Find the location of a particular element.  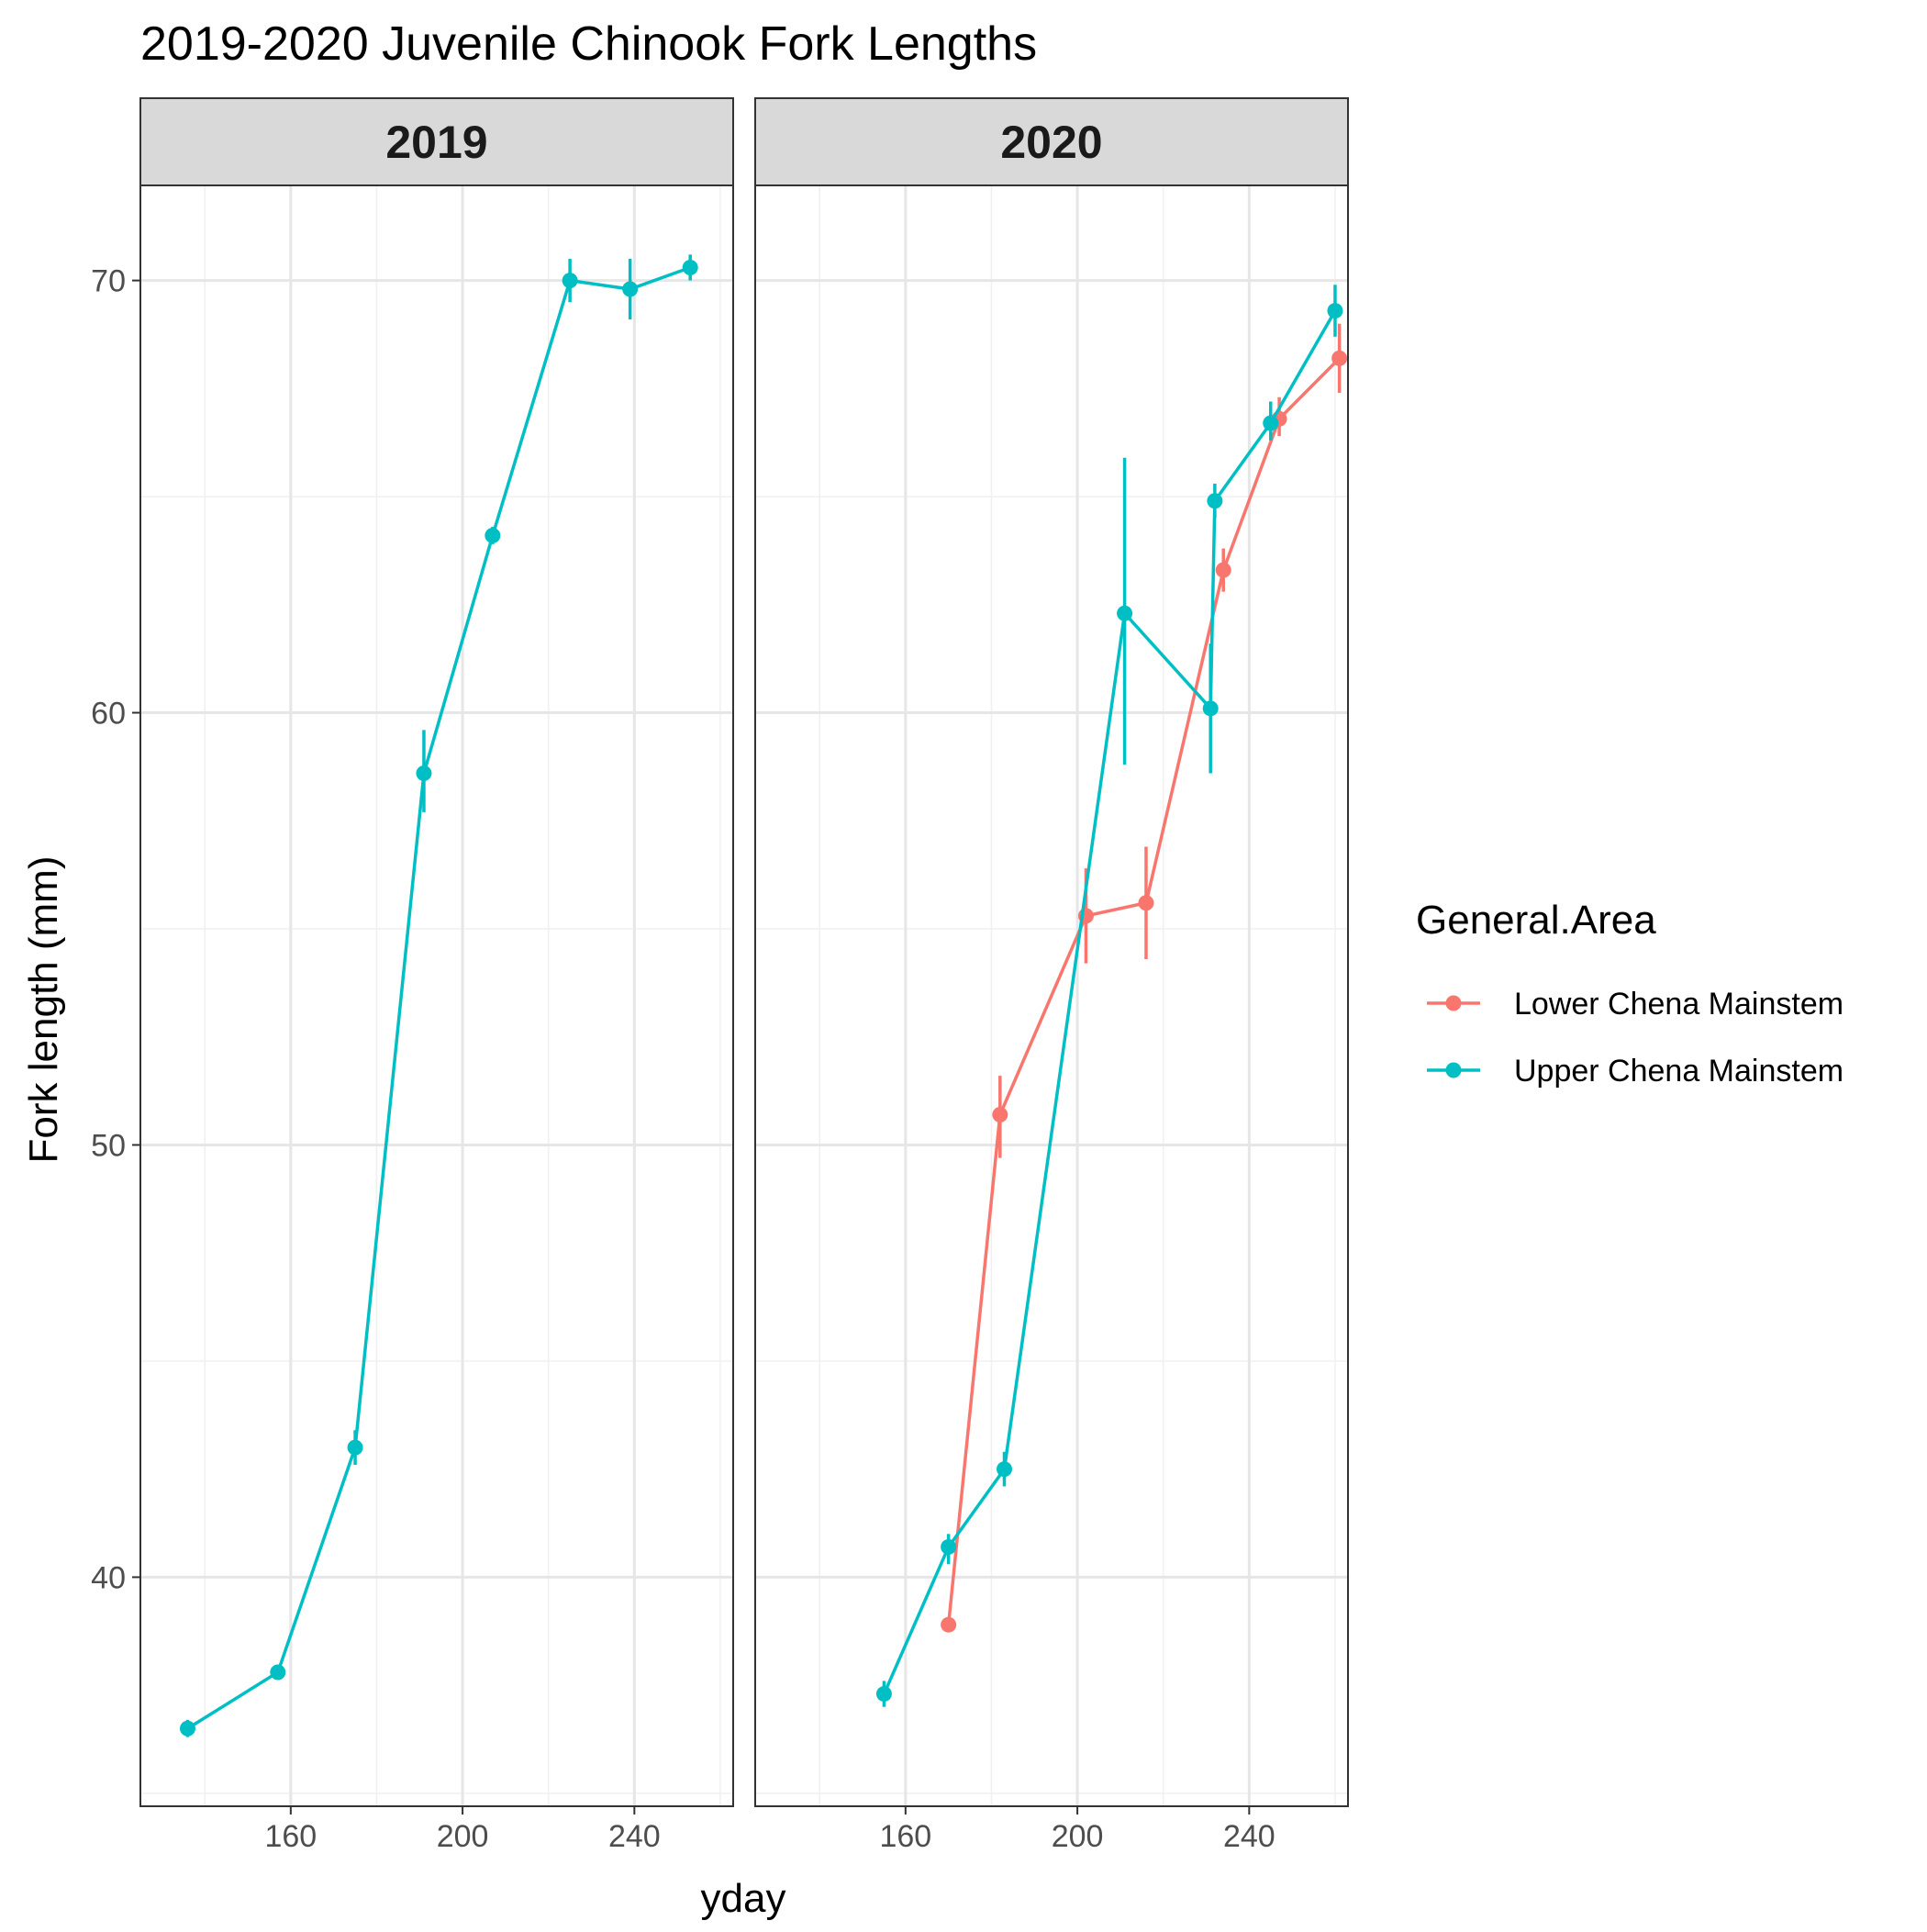

y-axis-title: Fork length (mm) is located at coordinates (43, 1010).